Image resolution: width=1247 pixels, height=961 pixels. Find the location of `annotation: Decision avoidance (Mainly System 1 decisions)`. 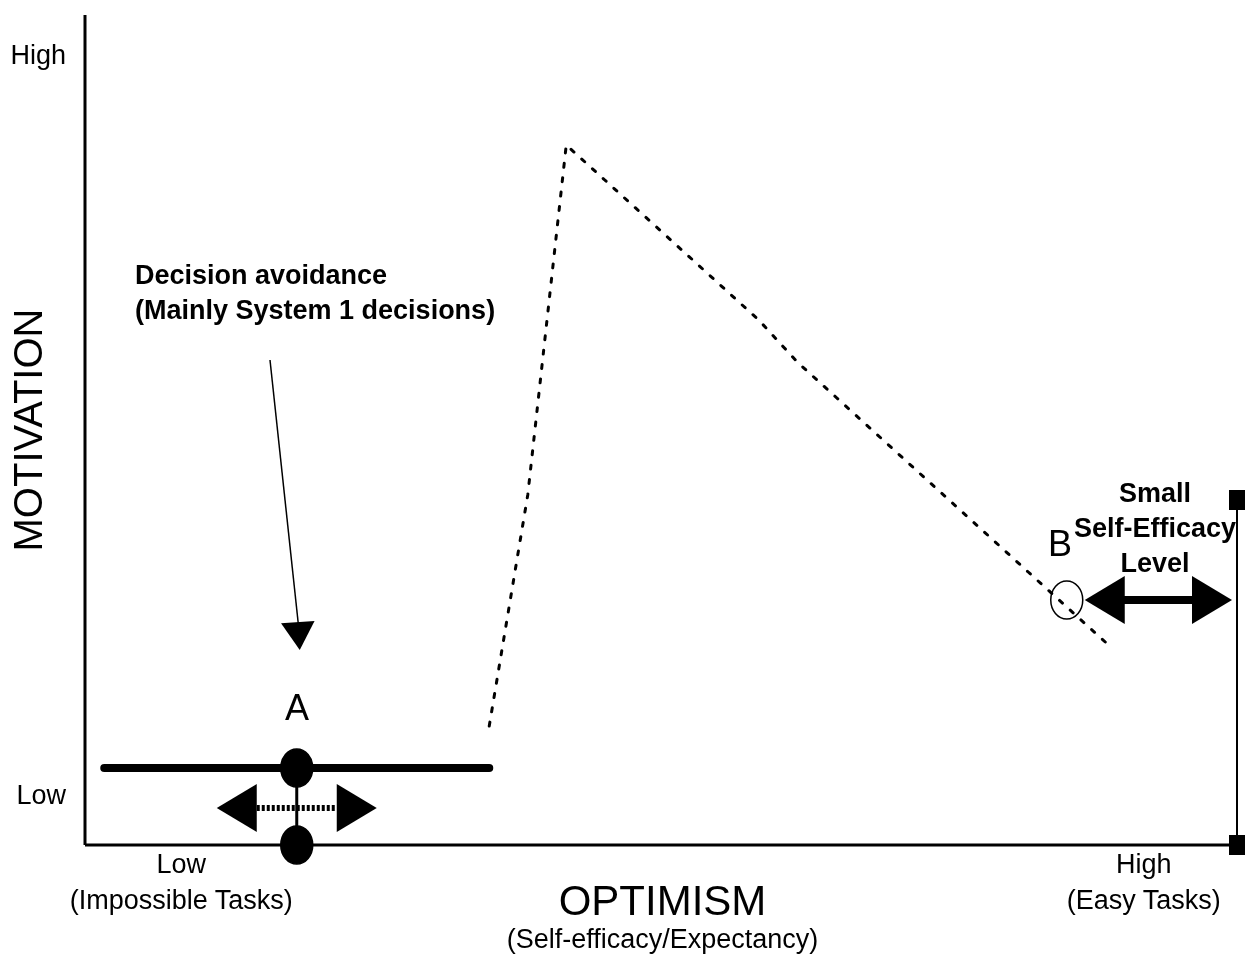

annotation: Decision avoidance (Mainly System 1 decisions) is located at coordinates (315, 293).